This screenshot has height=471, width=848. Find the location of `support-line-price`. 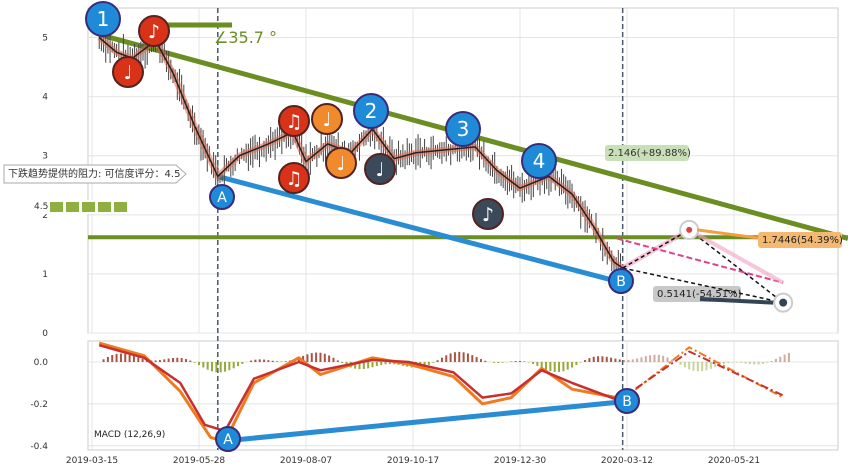

support-line-price is located at coordinates (420, 229).